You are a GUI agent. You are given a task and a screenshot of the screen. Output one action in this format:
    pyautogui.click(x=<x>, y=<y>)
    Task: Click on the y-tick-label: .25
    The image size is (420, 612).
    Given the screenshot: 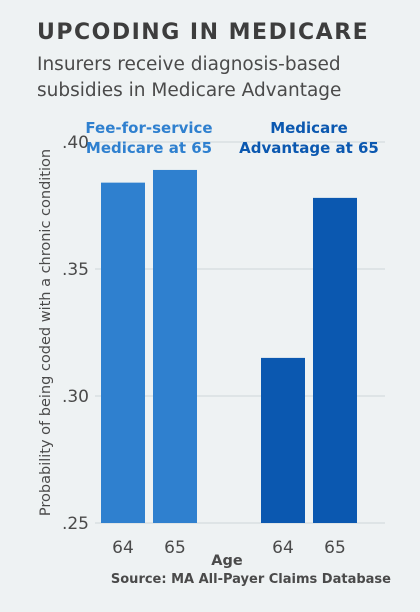 What is the action you would take?
    pyautogui.click(x=75, y=524)
    